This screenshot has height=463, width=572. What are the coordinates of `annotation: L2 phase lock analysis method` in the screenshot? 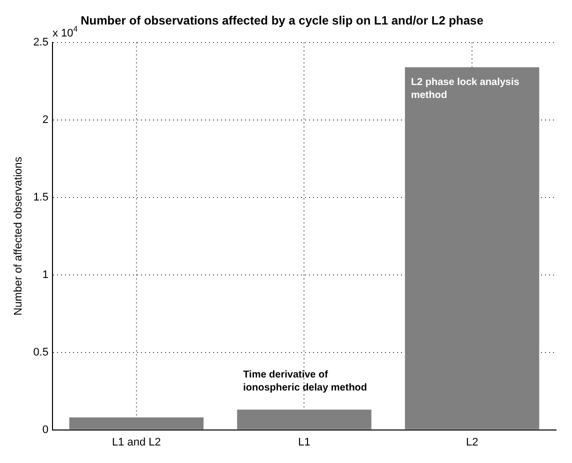 It's located at (465, 88).